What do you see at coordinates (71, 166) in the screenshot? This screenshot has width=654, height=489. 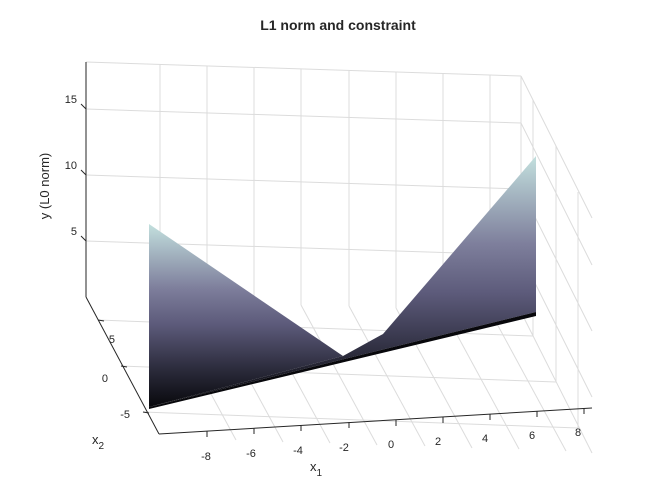 I see `z-tick-label: 10` at bounding box center [71, 166].